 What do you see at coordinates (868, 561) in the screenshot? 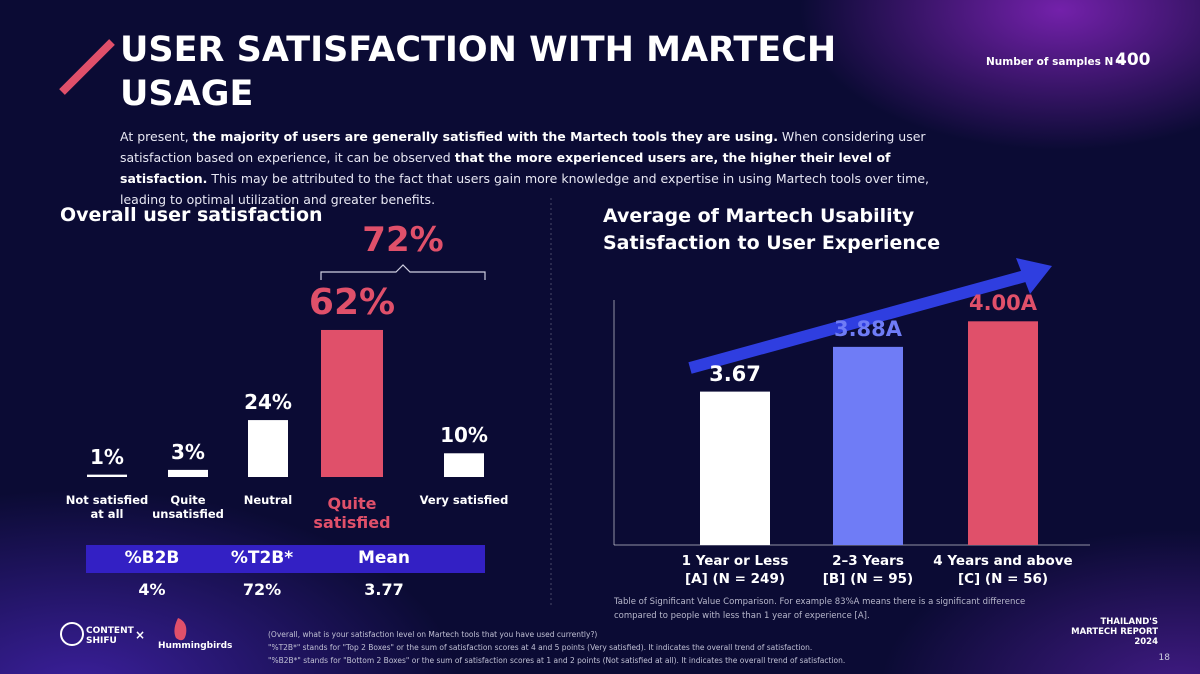
I see `x-tick-label: 2–3 Years` at bounding box center [868, 561].